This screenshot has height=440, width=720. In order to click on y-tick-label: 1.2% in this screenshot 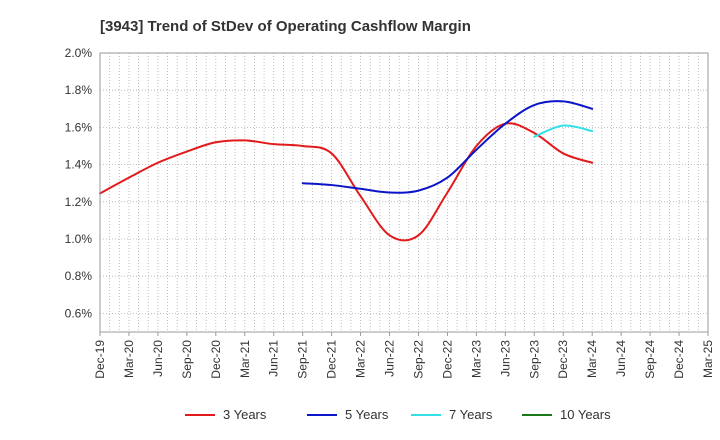, I will do `click(79, 202)`.